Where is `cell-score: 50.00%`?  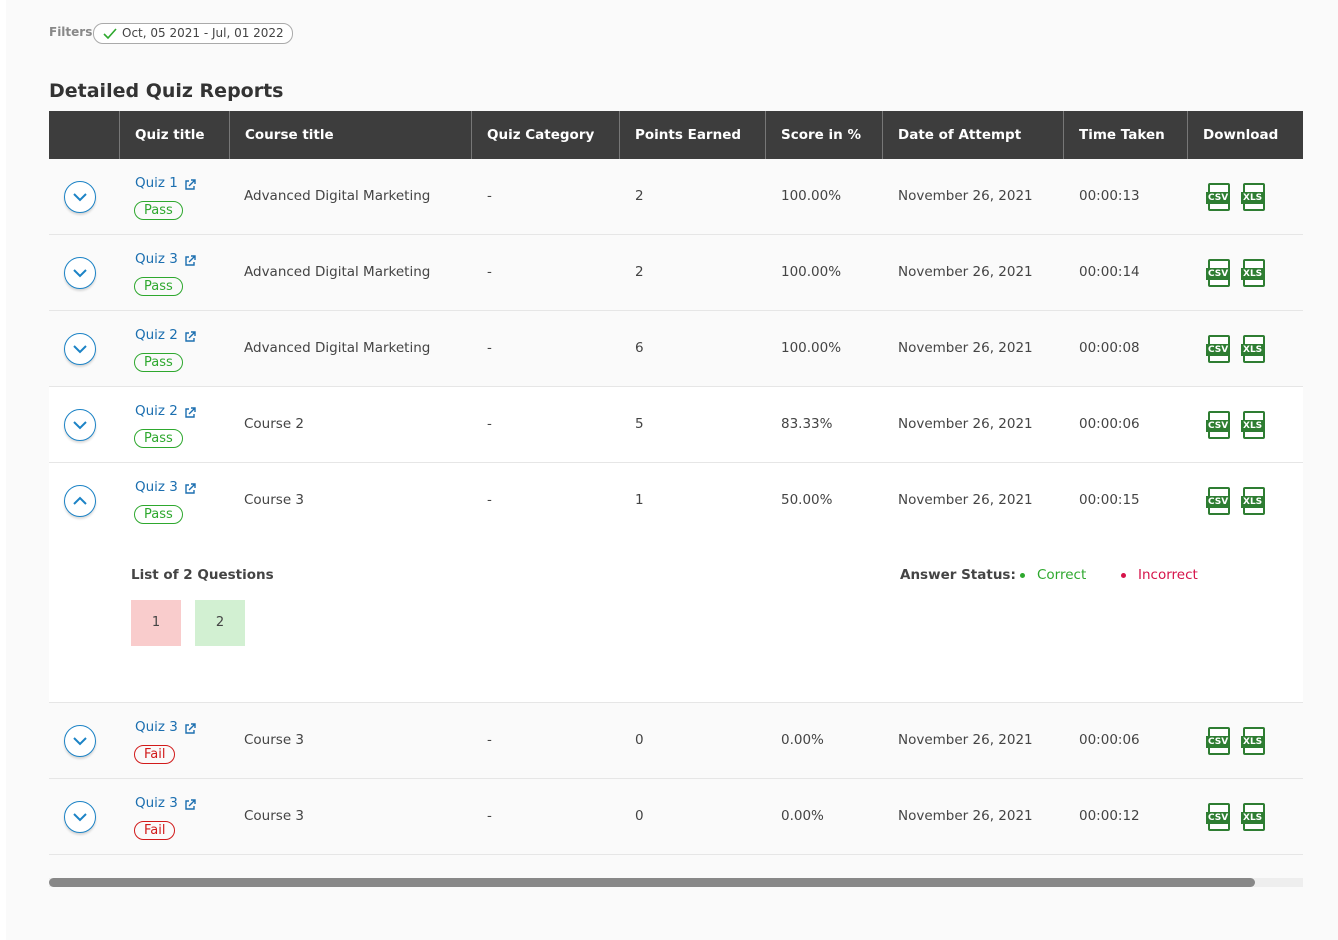 cell-score: 50.00% is located at coordinates (807, 500).